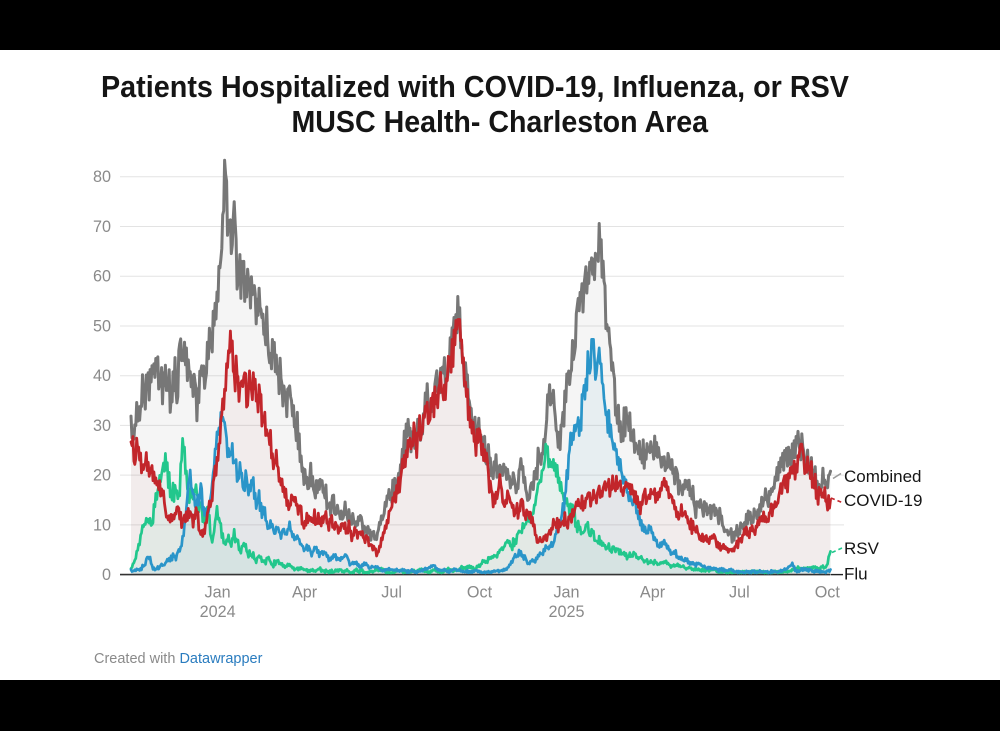 The image size is (1000, 731). Describe the element at coordinates (102, 177) in the screenshot. I see `svg-text: 80` at that location.